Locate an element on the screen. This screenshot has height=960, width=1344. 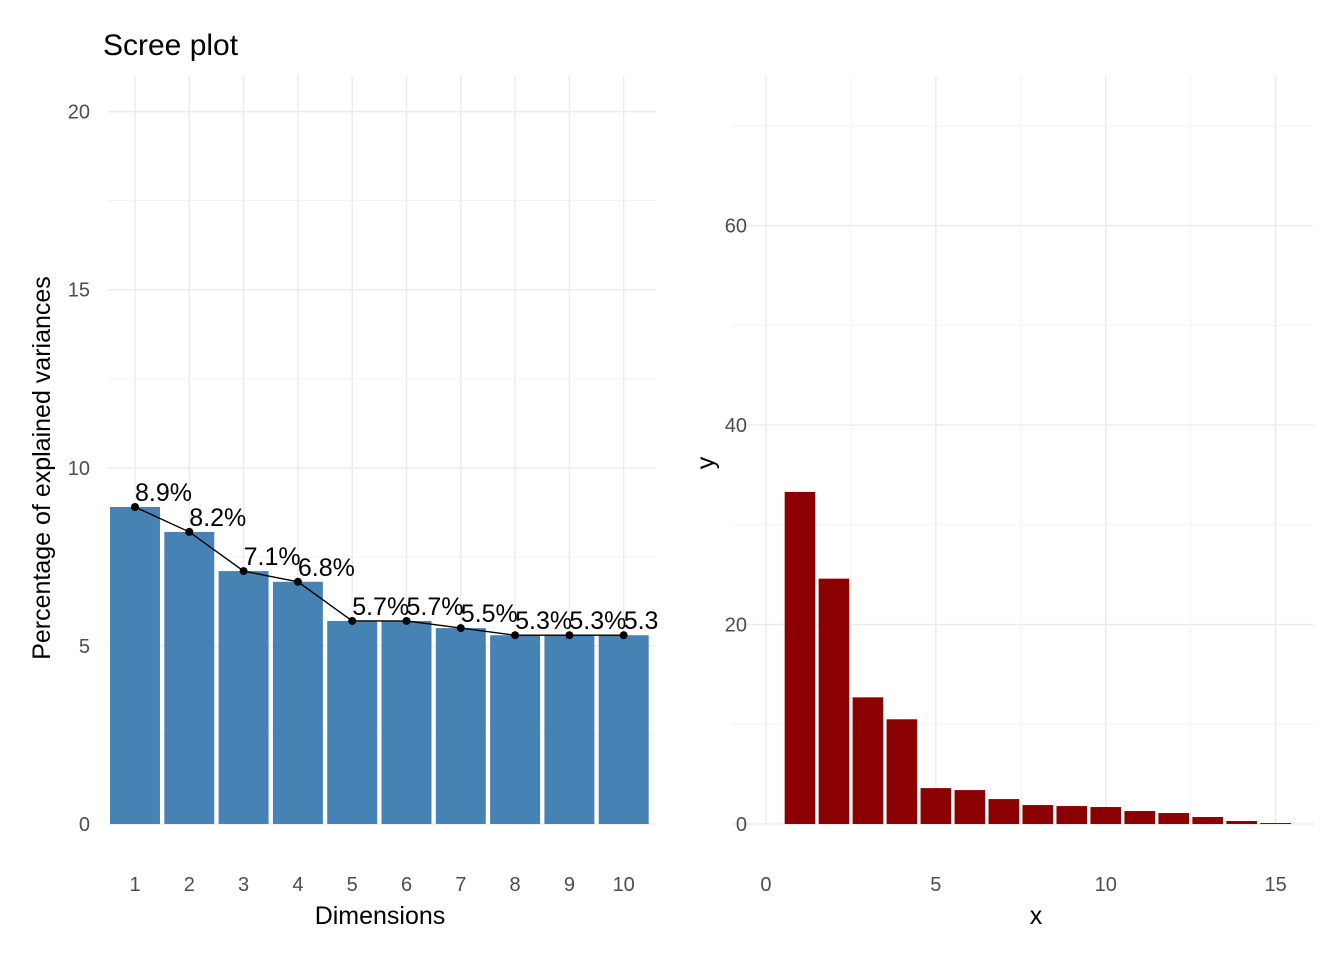
x-tick-label: 4 is located at coordinates (297, 885).